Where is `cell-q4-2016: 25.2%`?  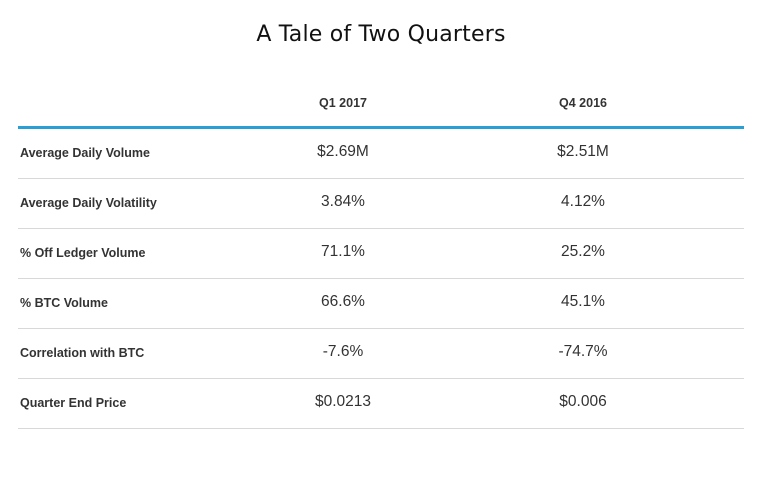 cell-q4-2016: 25.2% is located at coordinates (583, 251).